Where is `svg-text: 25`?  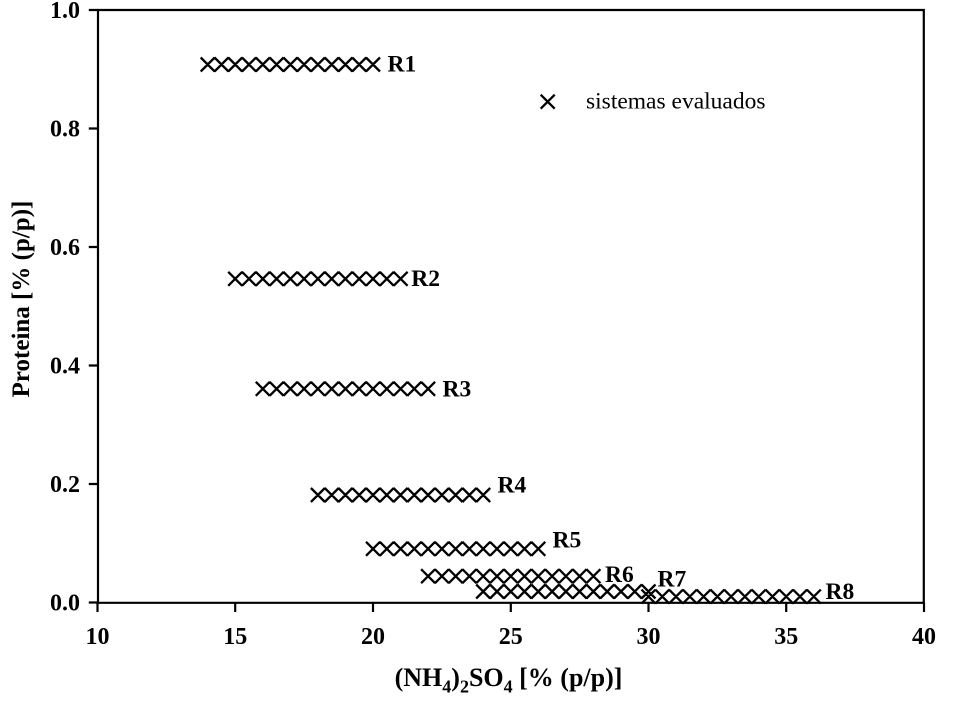
svg-text: 25 is located at coordinates (511, 637).